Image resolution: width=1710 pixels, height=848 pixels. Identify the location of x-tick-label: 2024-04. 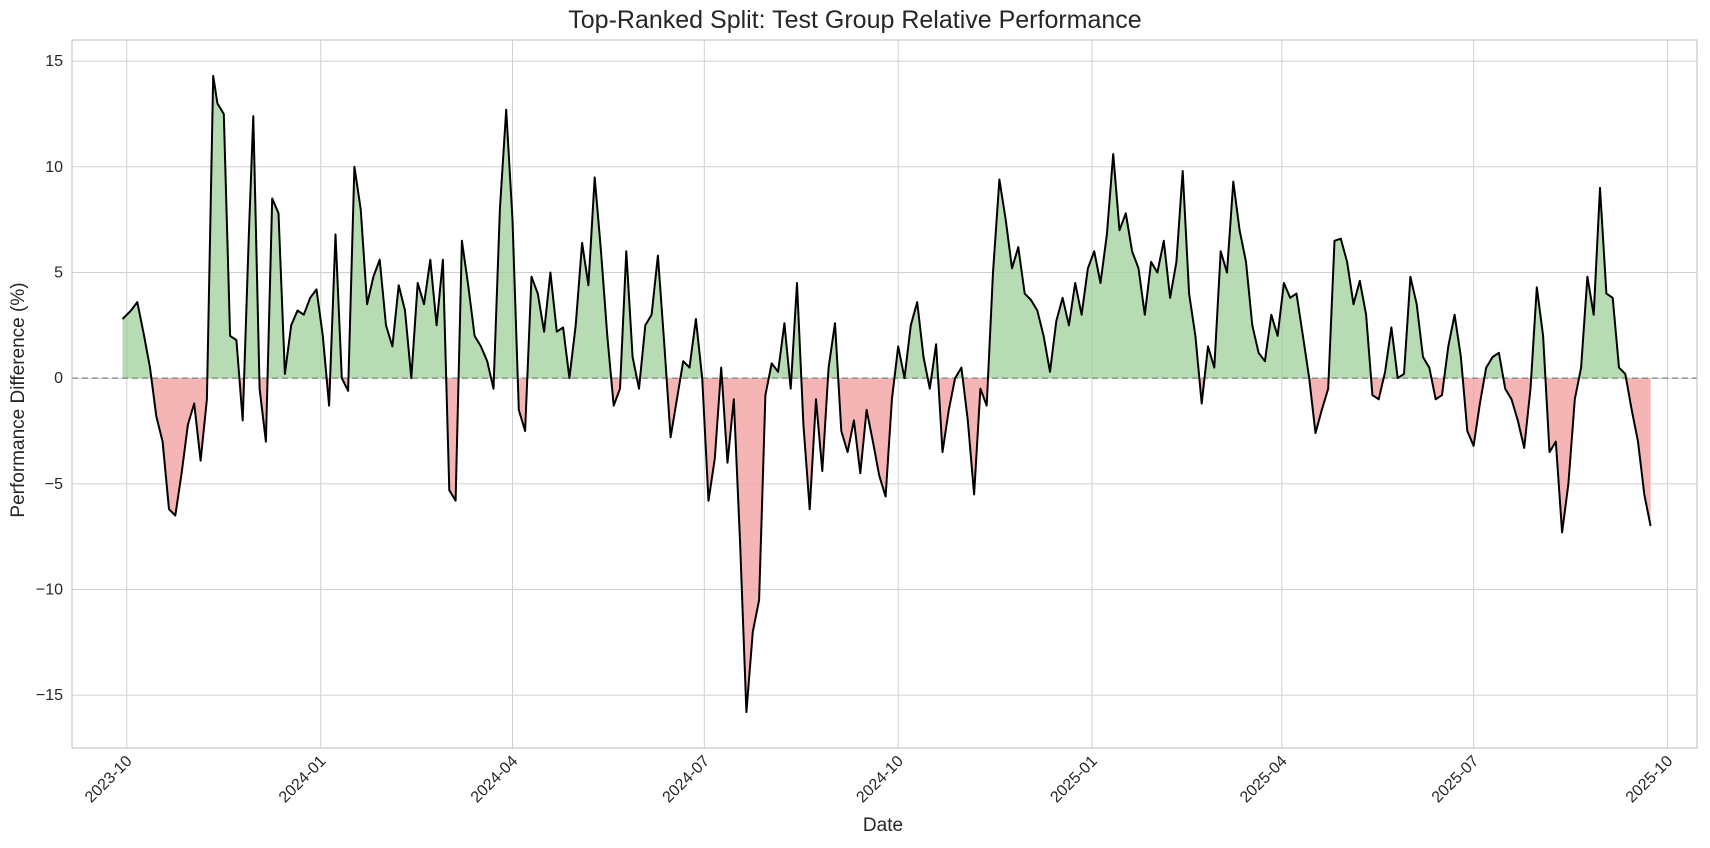
(495, 780).